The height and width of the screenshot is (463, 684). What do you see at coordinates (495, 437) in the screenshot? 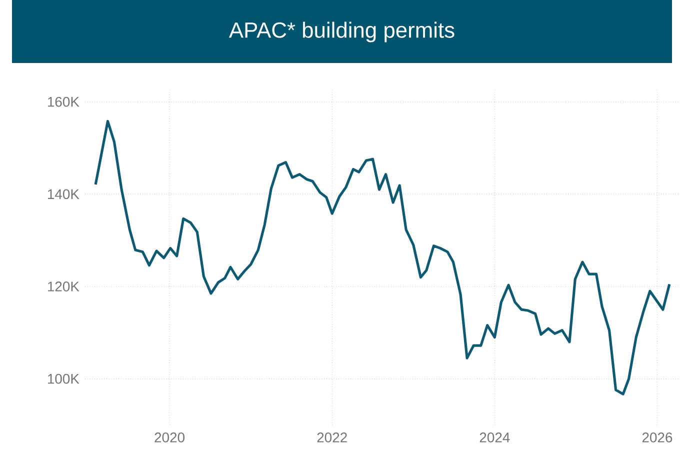
I see `x-tick-label: 2024` at bounding box center [495, 437].